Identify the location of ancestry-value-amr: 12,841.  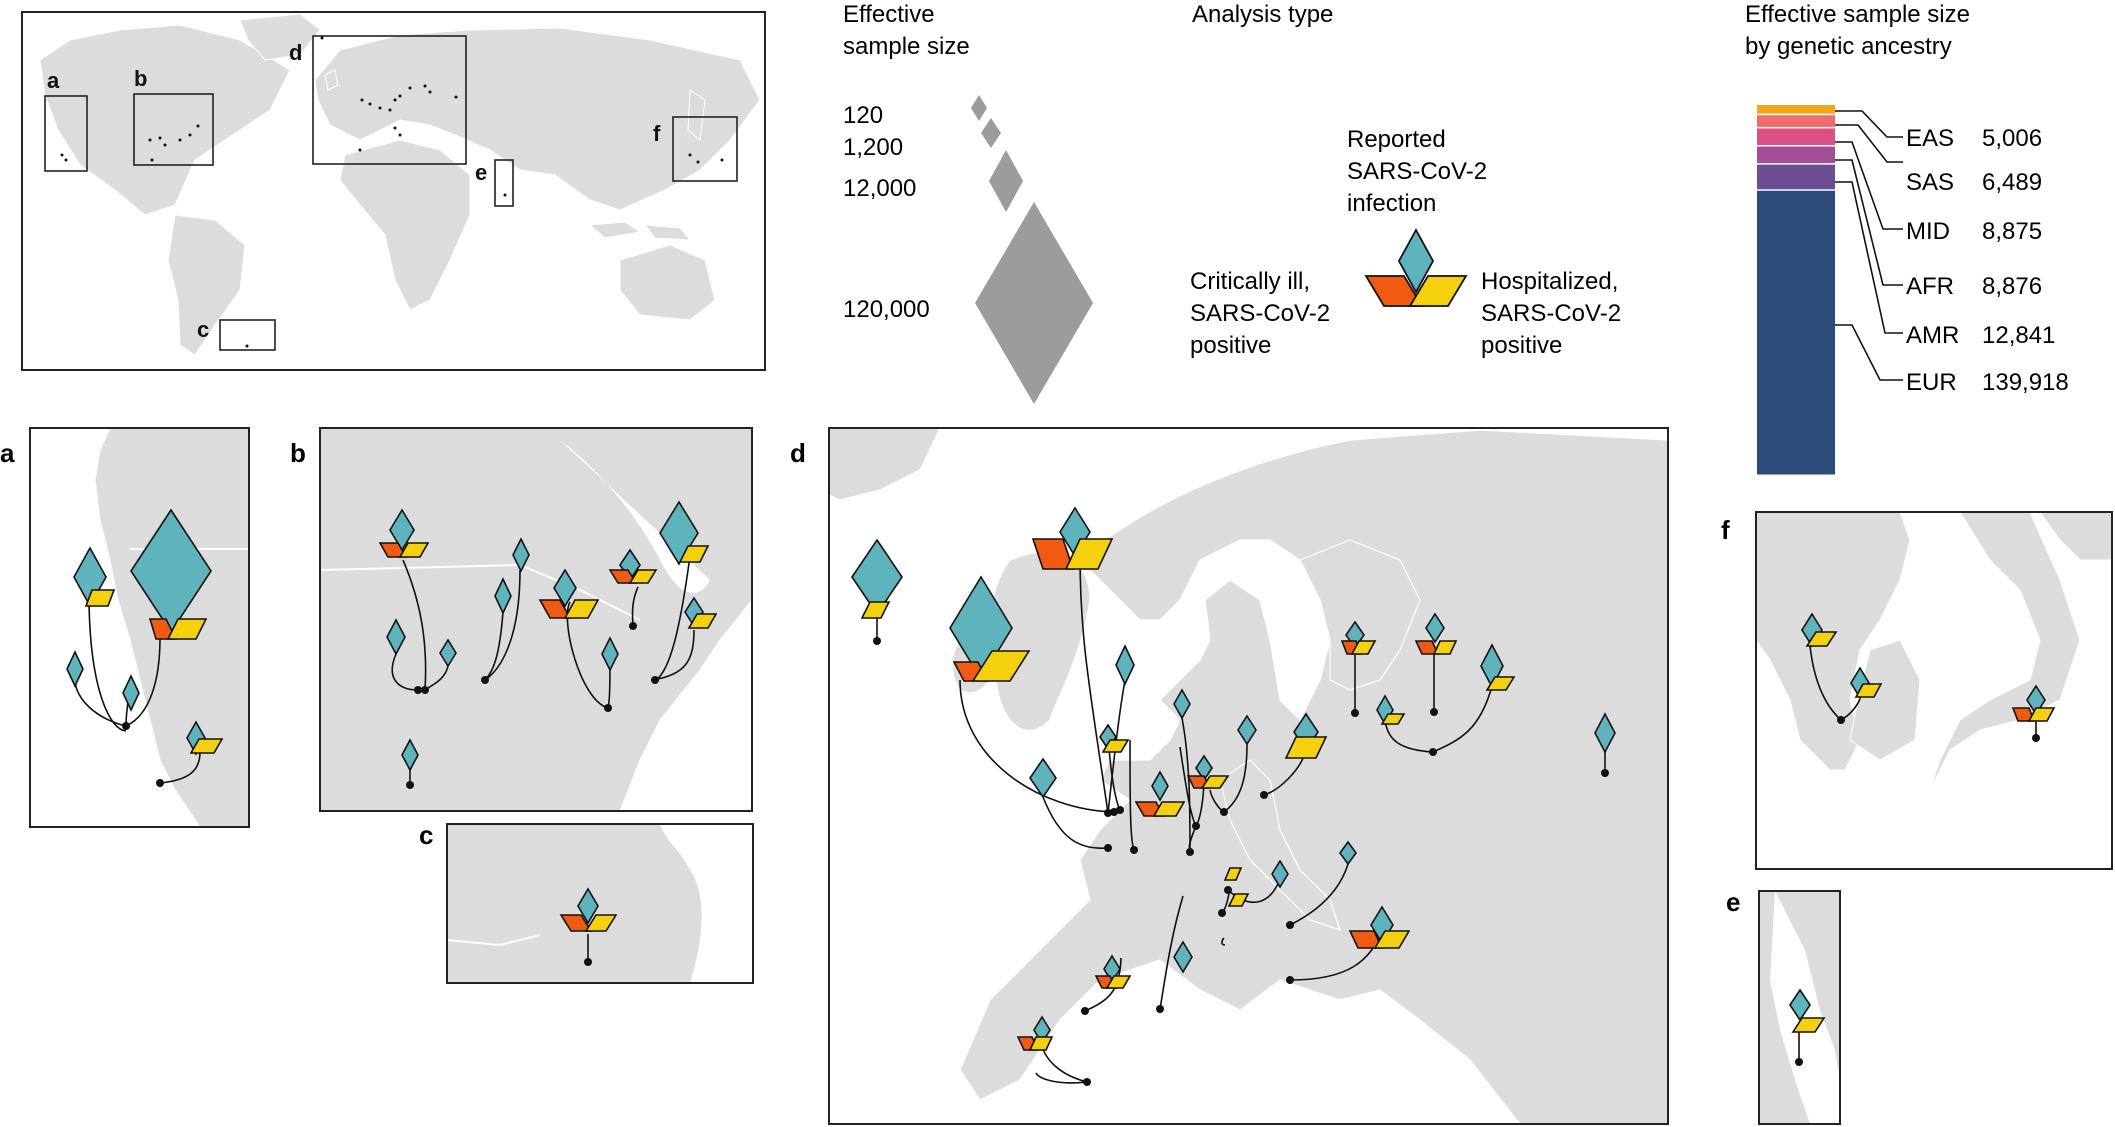
(2018, 335).